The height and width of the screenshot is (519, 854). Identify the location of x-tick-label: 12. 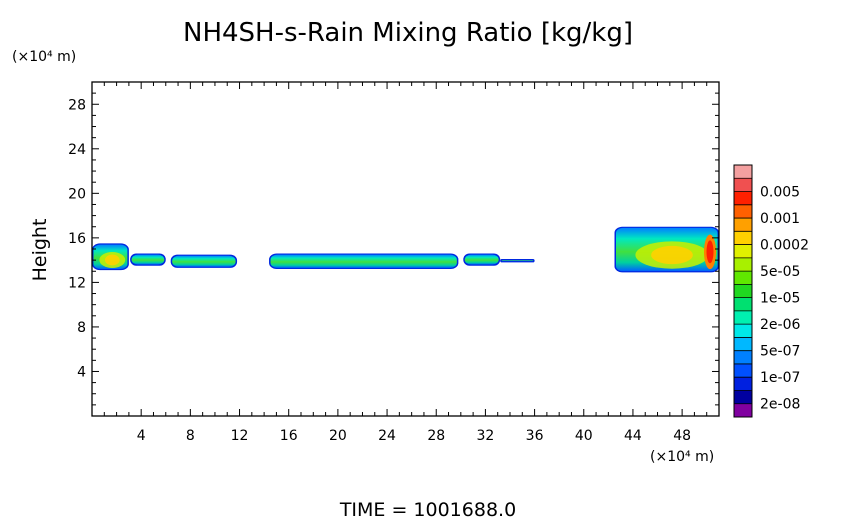
(240, 436).